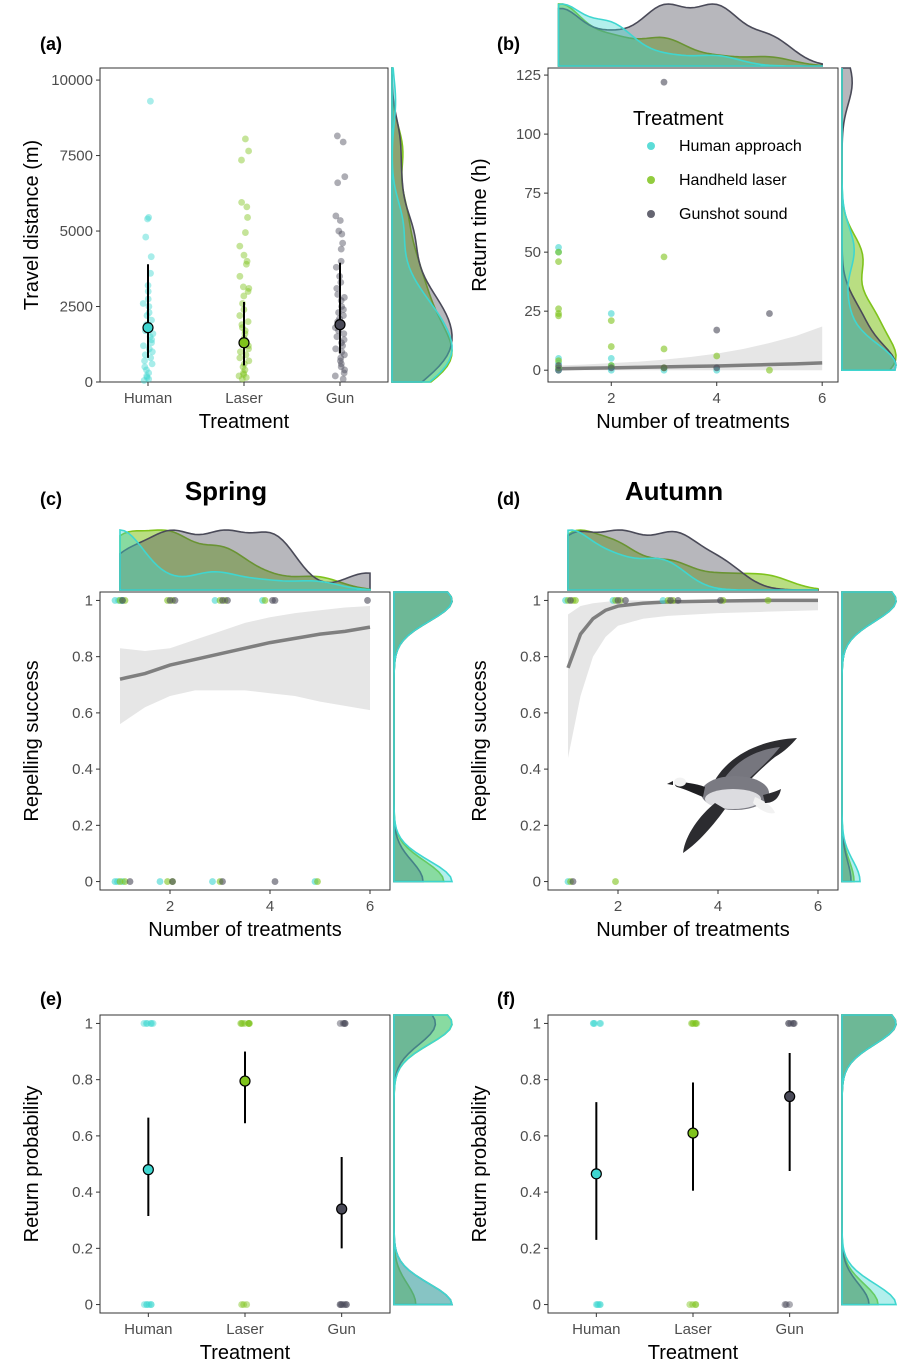 The width and height of the screenshot is (899, 1361). What do you see at coordinates (51, 999) in the screenshot?
I see `panel-letter-e: (e)` at bounding box center [51, 999].